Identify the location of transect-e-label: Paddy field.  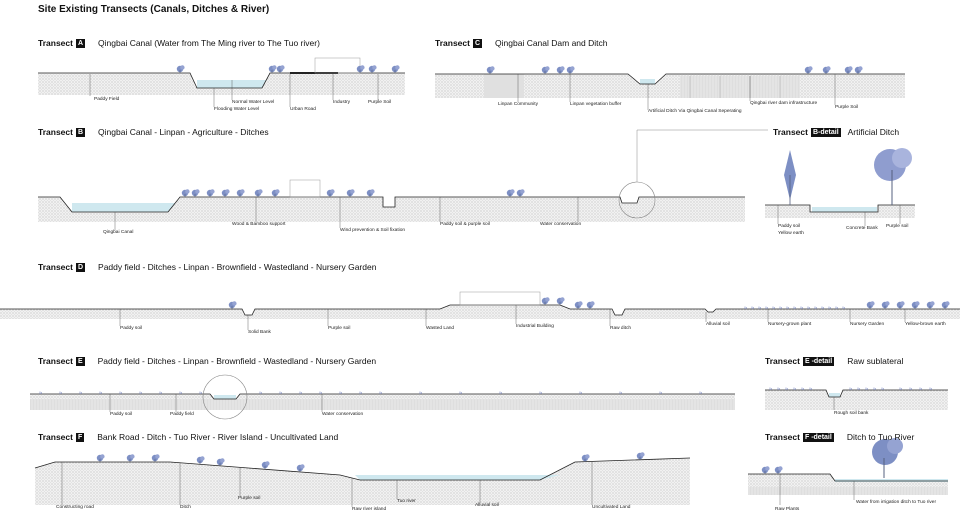
(182, 414).